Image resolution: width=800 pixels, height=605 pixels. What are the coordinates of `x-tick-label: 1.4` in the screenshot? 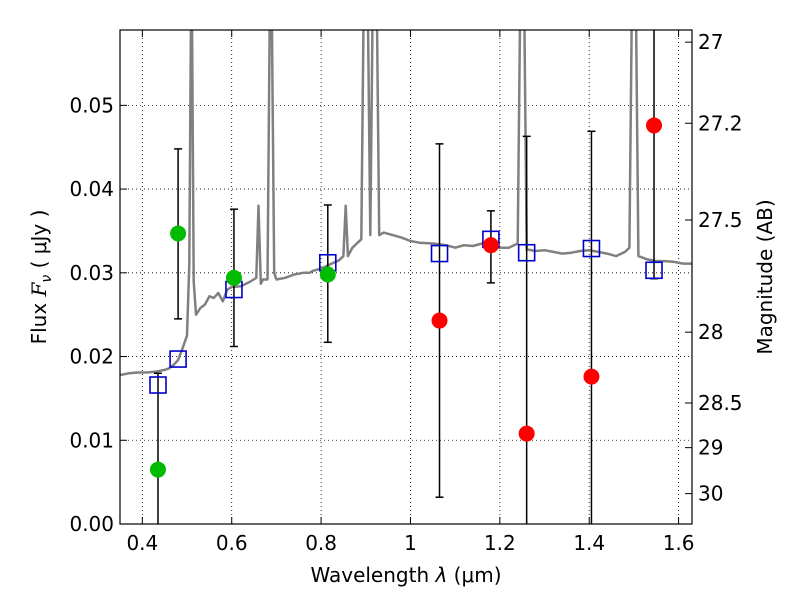 It's located at (589, 543).